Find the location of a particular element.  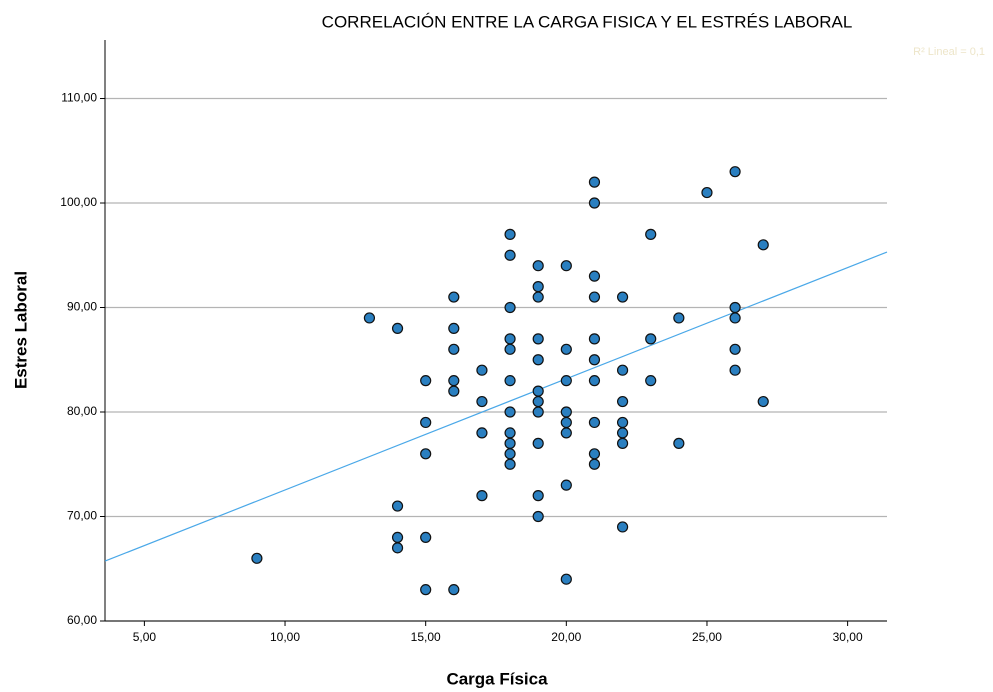

x-tick-label: 30,00 is located at coordinates (848, 637).